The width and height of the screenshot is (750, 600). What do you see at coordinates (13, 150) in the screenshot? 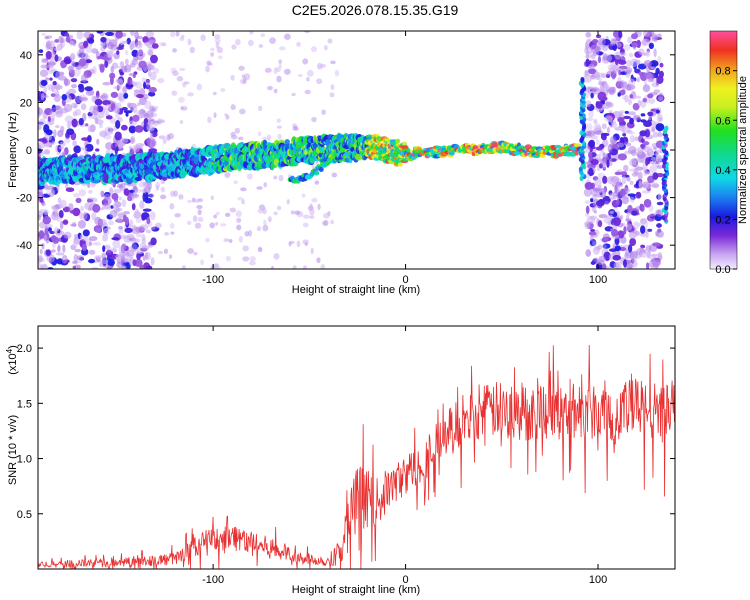
I see `spectrogram-y-axis-title: Frequency (Hz)` at bounding box center [13, 150].